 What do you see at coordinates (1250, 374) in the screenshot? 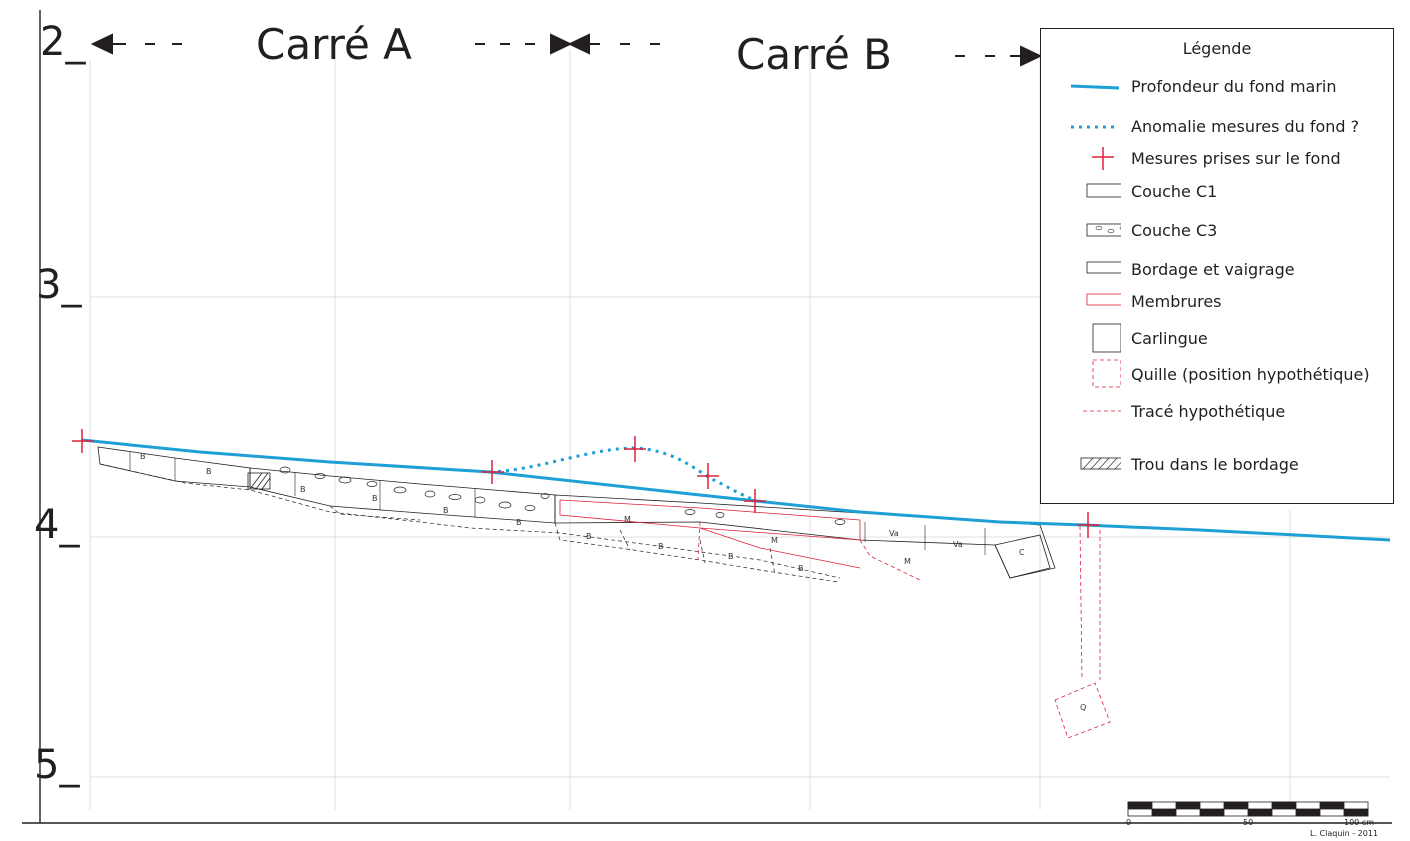
I see `legend-label-quille: Quille (position hypothétique)` at bounding box center [1250, 374].